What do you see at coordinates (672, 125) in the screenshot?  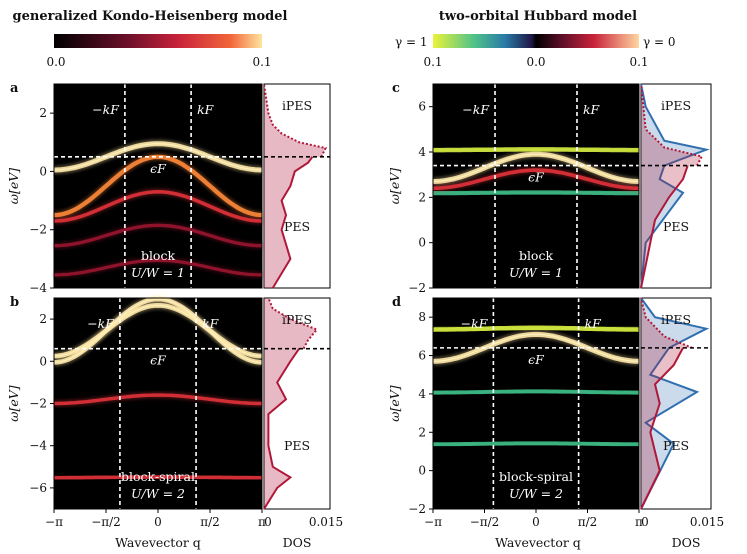 I see `dos-red-unocc-line` at bounding box center [672, 125].